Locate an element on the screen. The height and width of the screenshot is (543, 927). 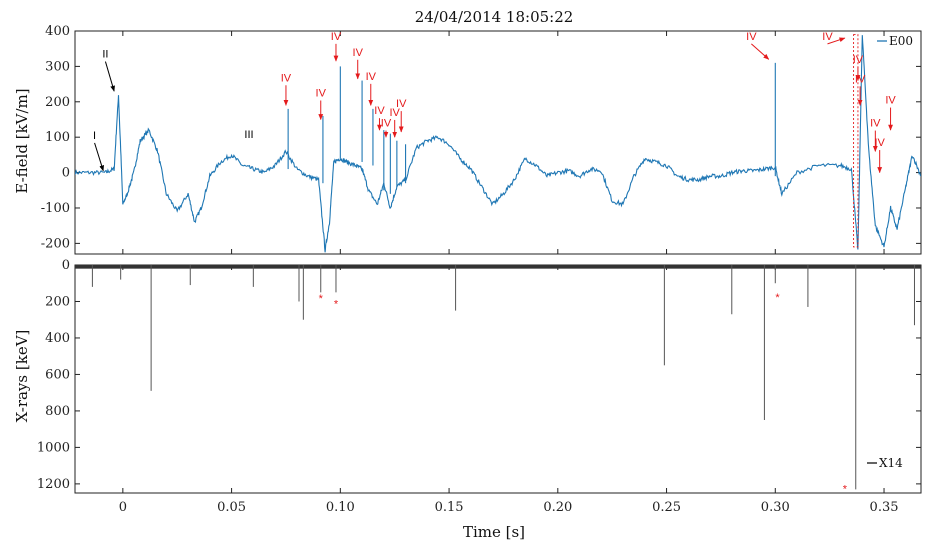
e-field-ytick-label: 200 is located at coordinates (57, 102).